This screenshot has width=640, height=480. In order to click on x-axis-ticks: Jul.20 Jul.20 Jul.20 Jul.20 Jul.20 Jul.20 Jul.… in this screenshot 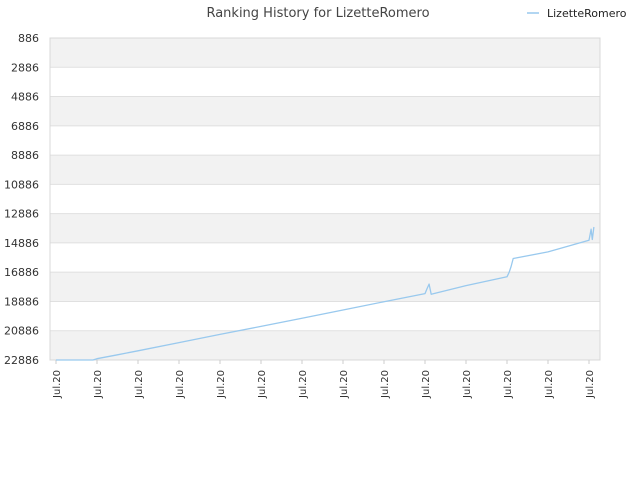, I will do `click(324, 379)`.